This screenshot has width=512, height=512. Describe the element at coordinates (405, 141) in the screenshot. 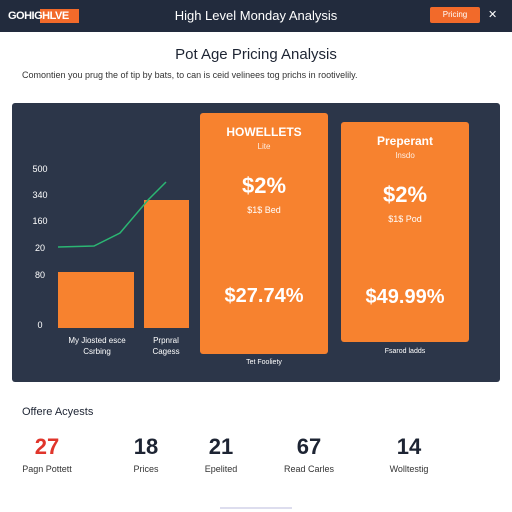

I see `card-name: Preperant` at that location.